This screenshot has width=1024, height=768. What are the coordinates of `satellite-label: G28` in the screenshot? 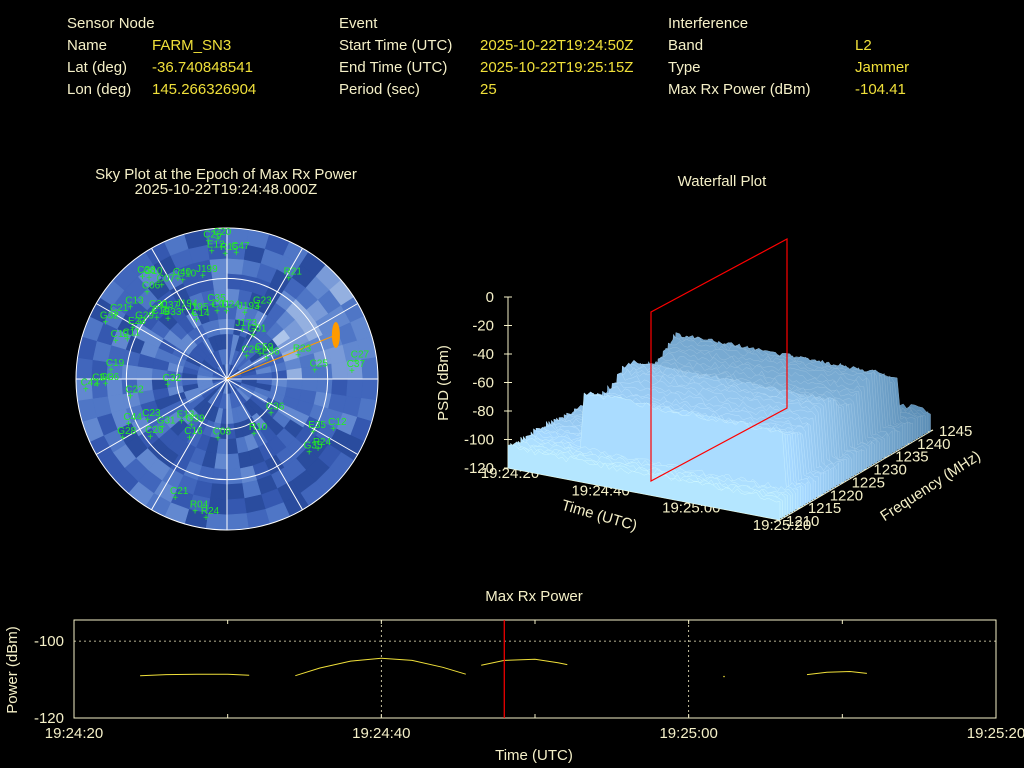 It's located at (126, 431).